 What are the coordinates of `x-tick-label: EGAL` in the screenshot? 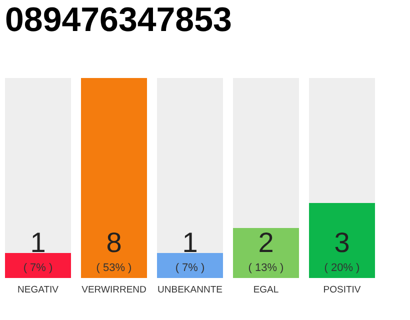 It's located at (266, 290).